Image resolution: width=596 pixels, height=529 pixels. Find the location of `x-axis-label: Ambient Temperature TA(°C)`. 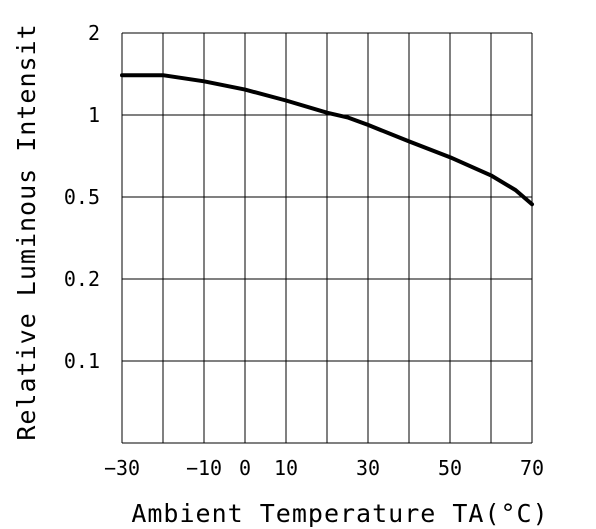

x-axis-label: Ambient Temperature TA(°C) is located at coordinates (339, 513).